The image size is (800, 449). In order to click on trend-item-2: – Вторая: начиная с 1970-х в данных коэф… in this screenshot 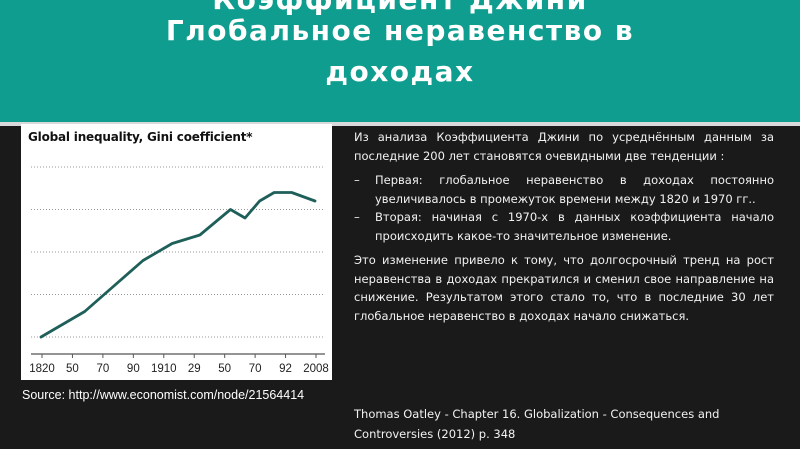, I will do `click(564, 226)`.